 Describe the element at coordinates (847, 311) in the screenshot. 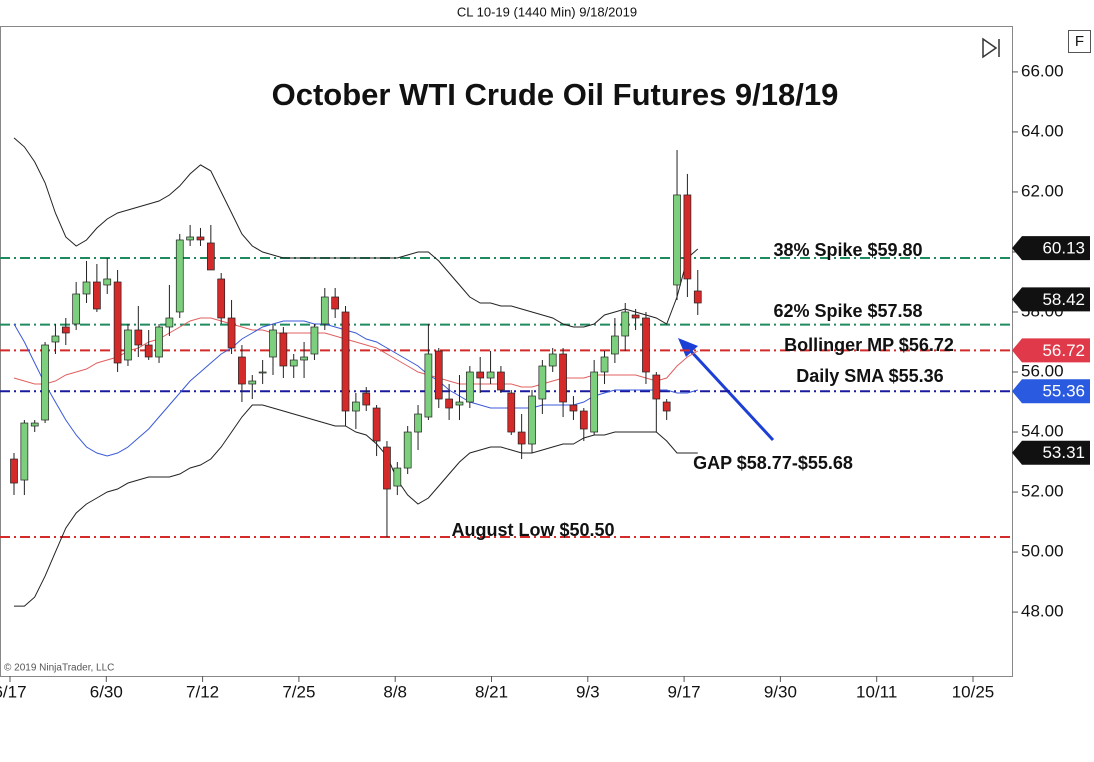

I see `level-label: 62% Spike $57.58` at that location.